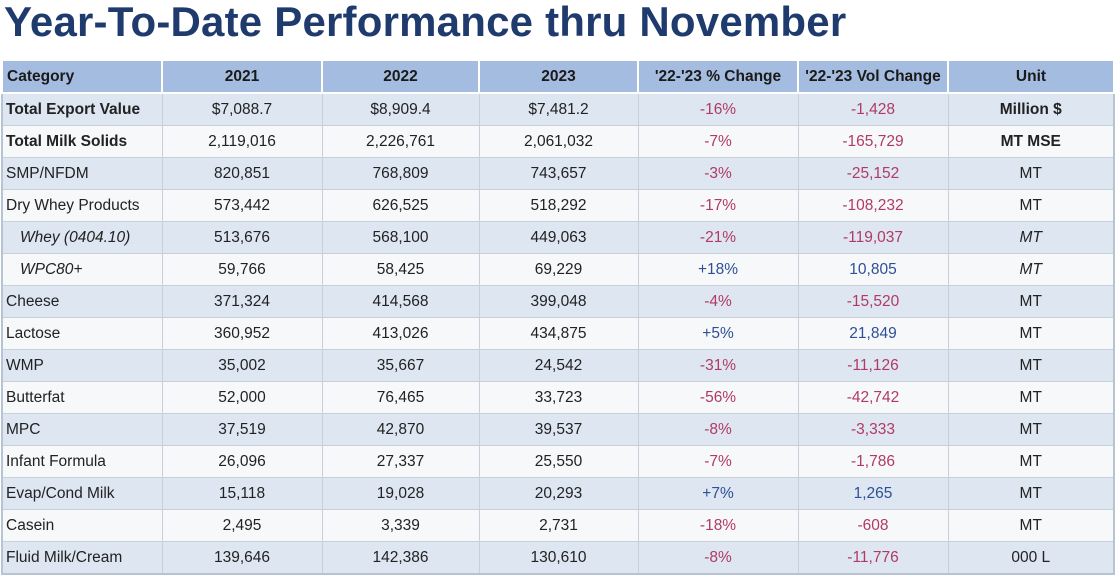 Image resolution: width=1116 pixels, height=575 pixels. I want to click on cell-2021: 52,000, so click(242, 397).